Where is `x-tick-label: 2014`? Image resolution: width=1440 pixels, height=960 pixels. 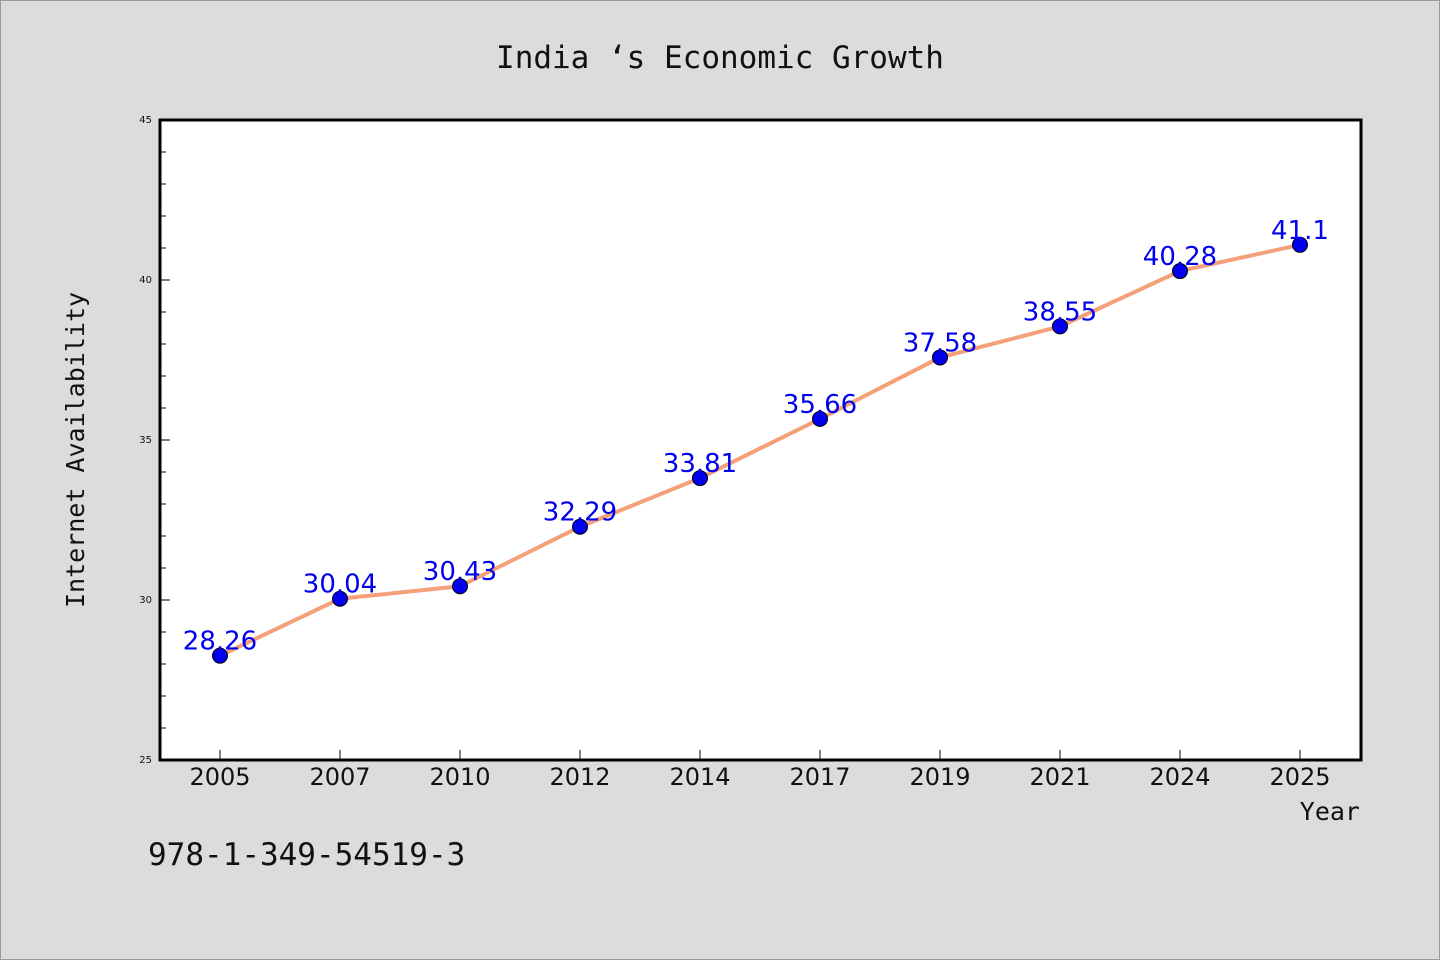
x-tick-label: 2014 is located at coordinates (699, 777).